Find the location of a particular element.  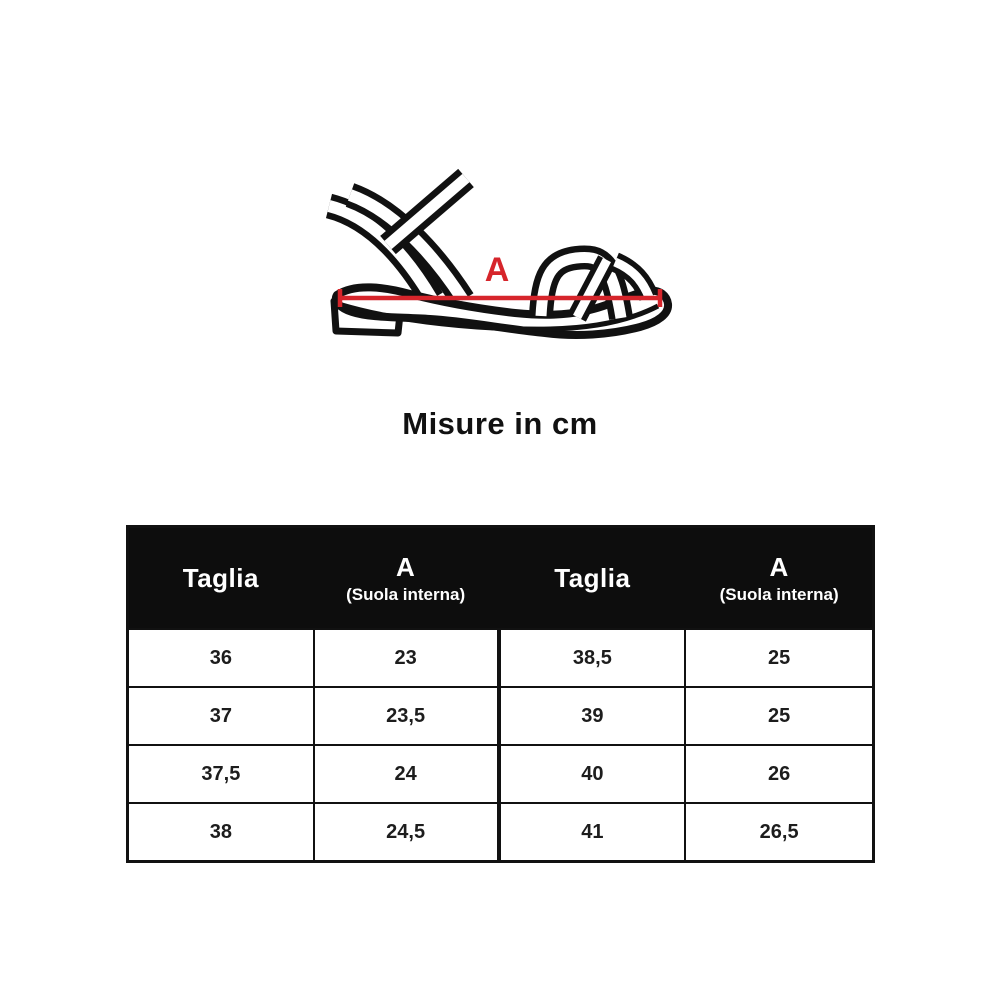

header-a-left: A (Suola interna) is located at coordinates (407, 578).